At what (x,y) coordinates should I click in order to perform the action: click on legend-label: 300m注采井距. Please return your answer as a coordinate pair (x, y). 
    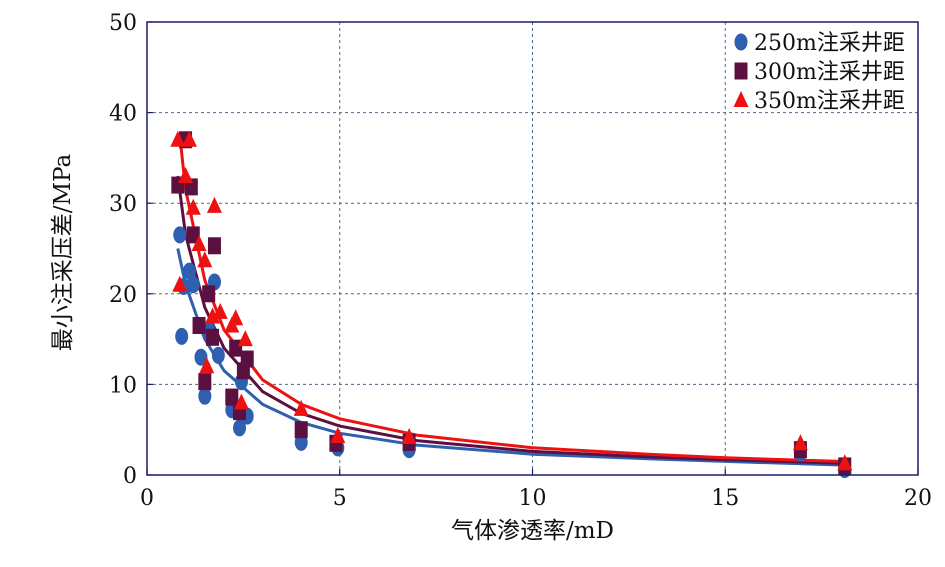
    Looking at the image, I should click on (829, 72).